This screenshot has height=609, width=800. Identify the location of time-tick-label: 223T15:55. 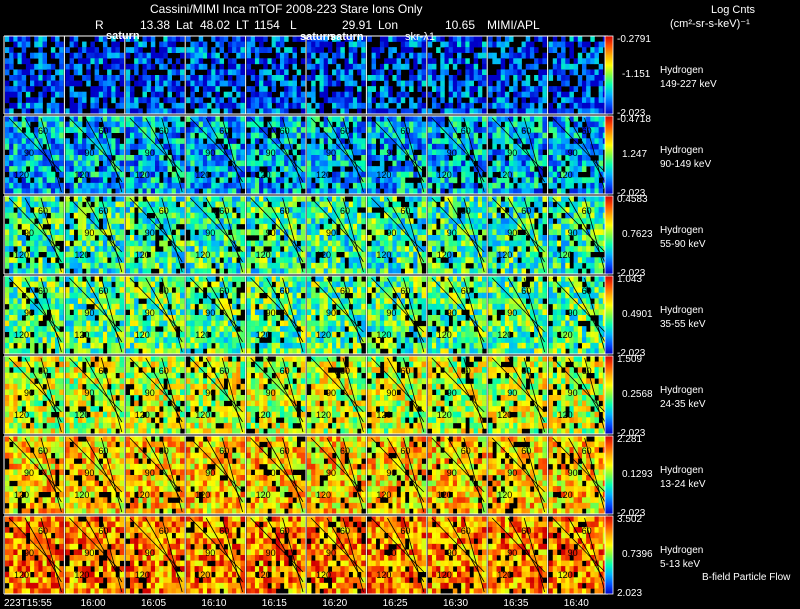
(28, 603).